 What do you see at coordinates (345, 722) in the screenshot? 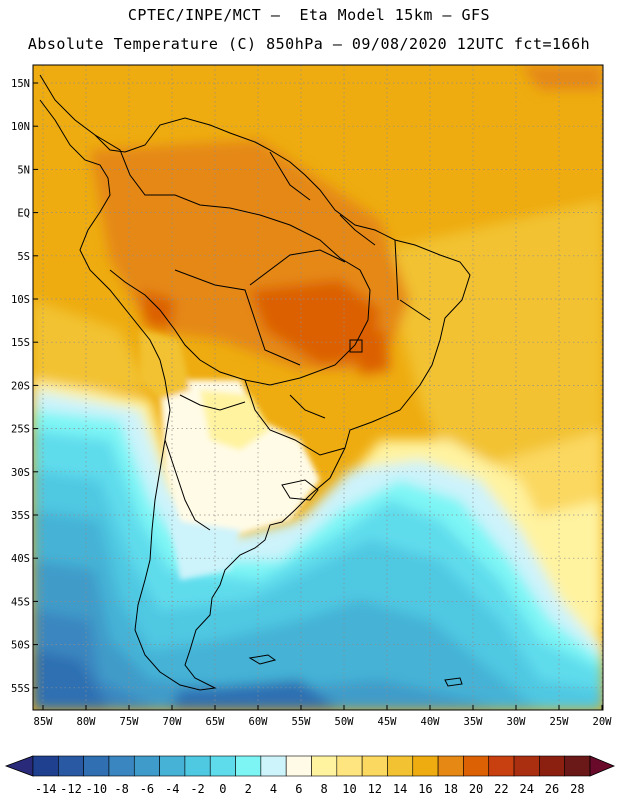
I see `lon-label: 50W` at bounding box center [345, 722].